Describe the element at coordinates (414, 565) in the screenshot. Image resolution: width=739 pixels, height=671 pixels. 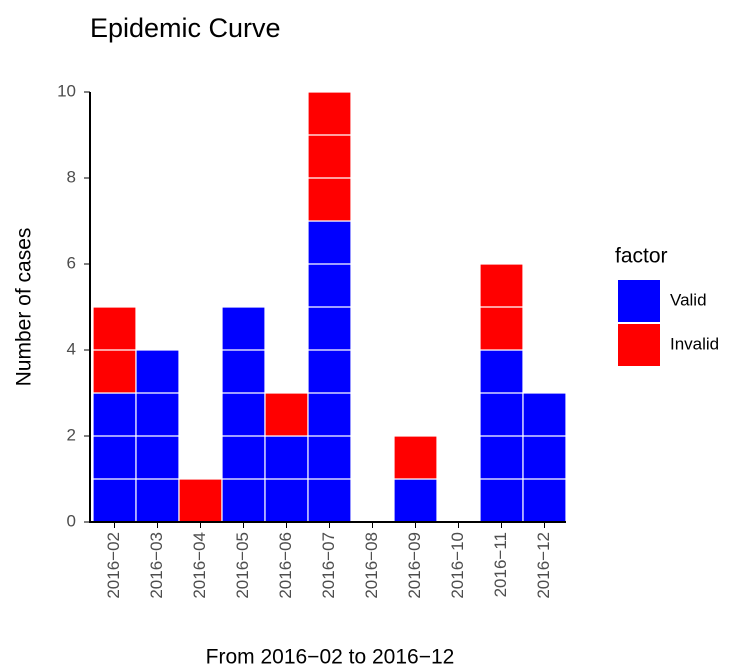
I see `x-tick-label: 2016−09` at that location.